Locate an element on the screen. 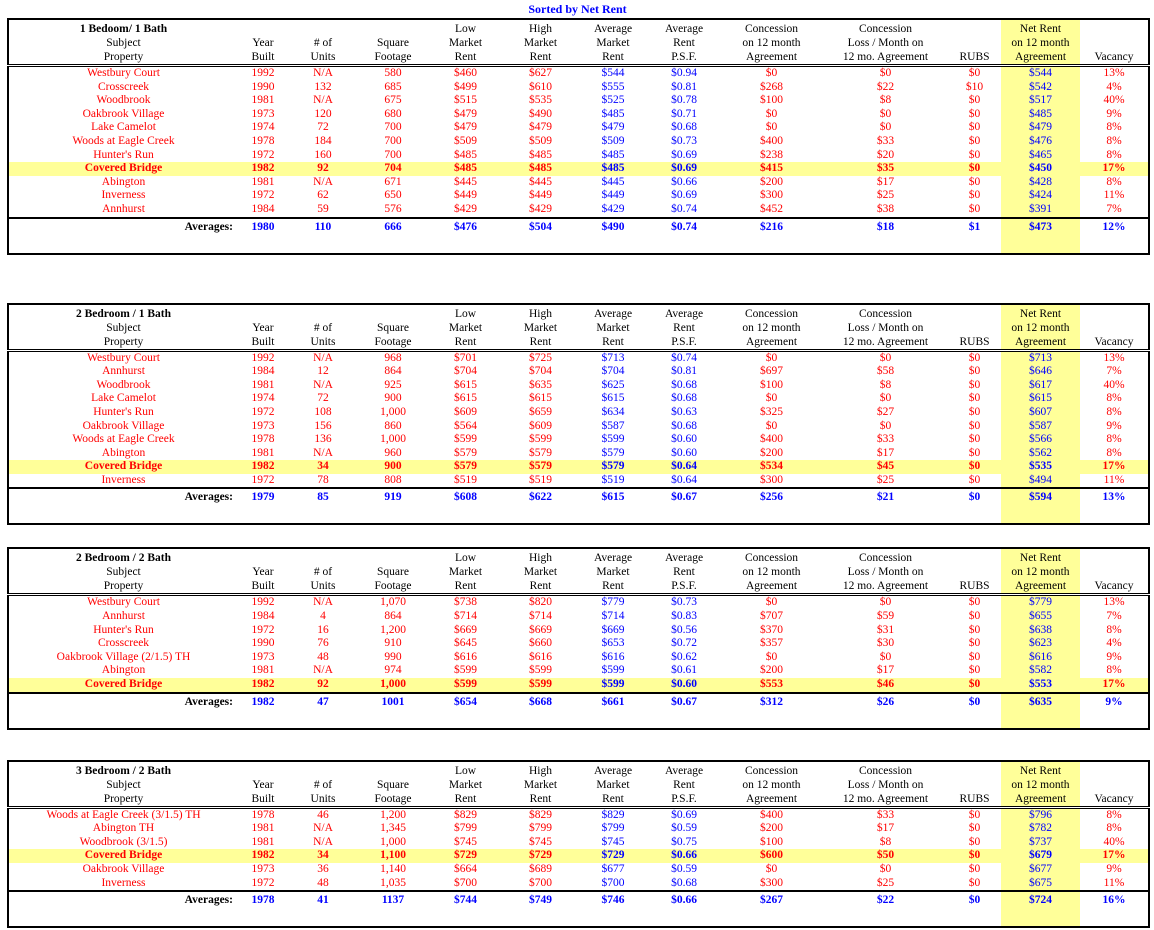 The width and height of the screenshot is (1154, 930). col-header-psf: Rent is located at coordinates (684, 327).